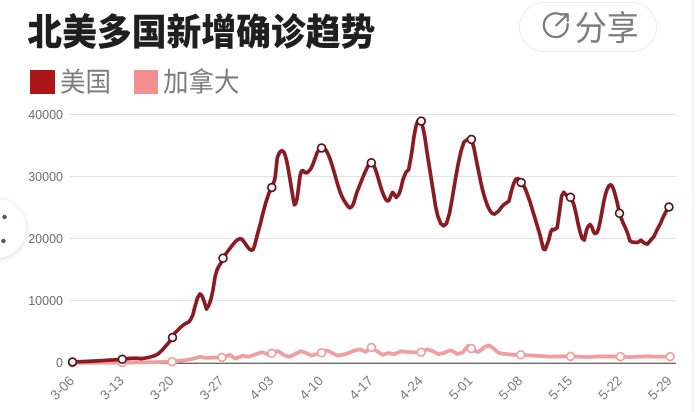 The height and width of the screenshot is (412, 698). I want to click on svg-text: 4-03, so click(262, 388).